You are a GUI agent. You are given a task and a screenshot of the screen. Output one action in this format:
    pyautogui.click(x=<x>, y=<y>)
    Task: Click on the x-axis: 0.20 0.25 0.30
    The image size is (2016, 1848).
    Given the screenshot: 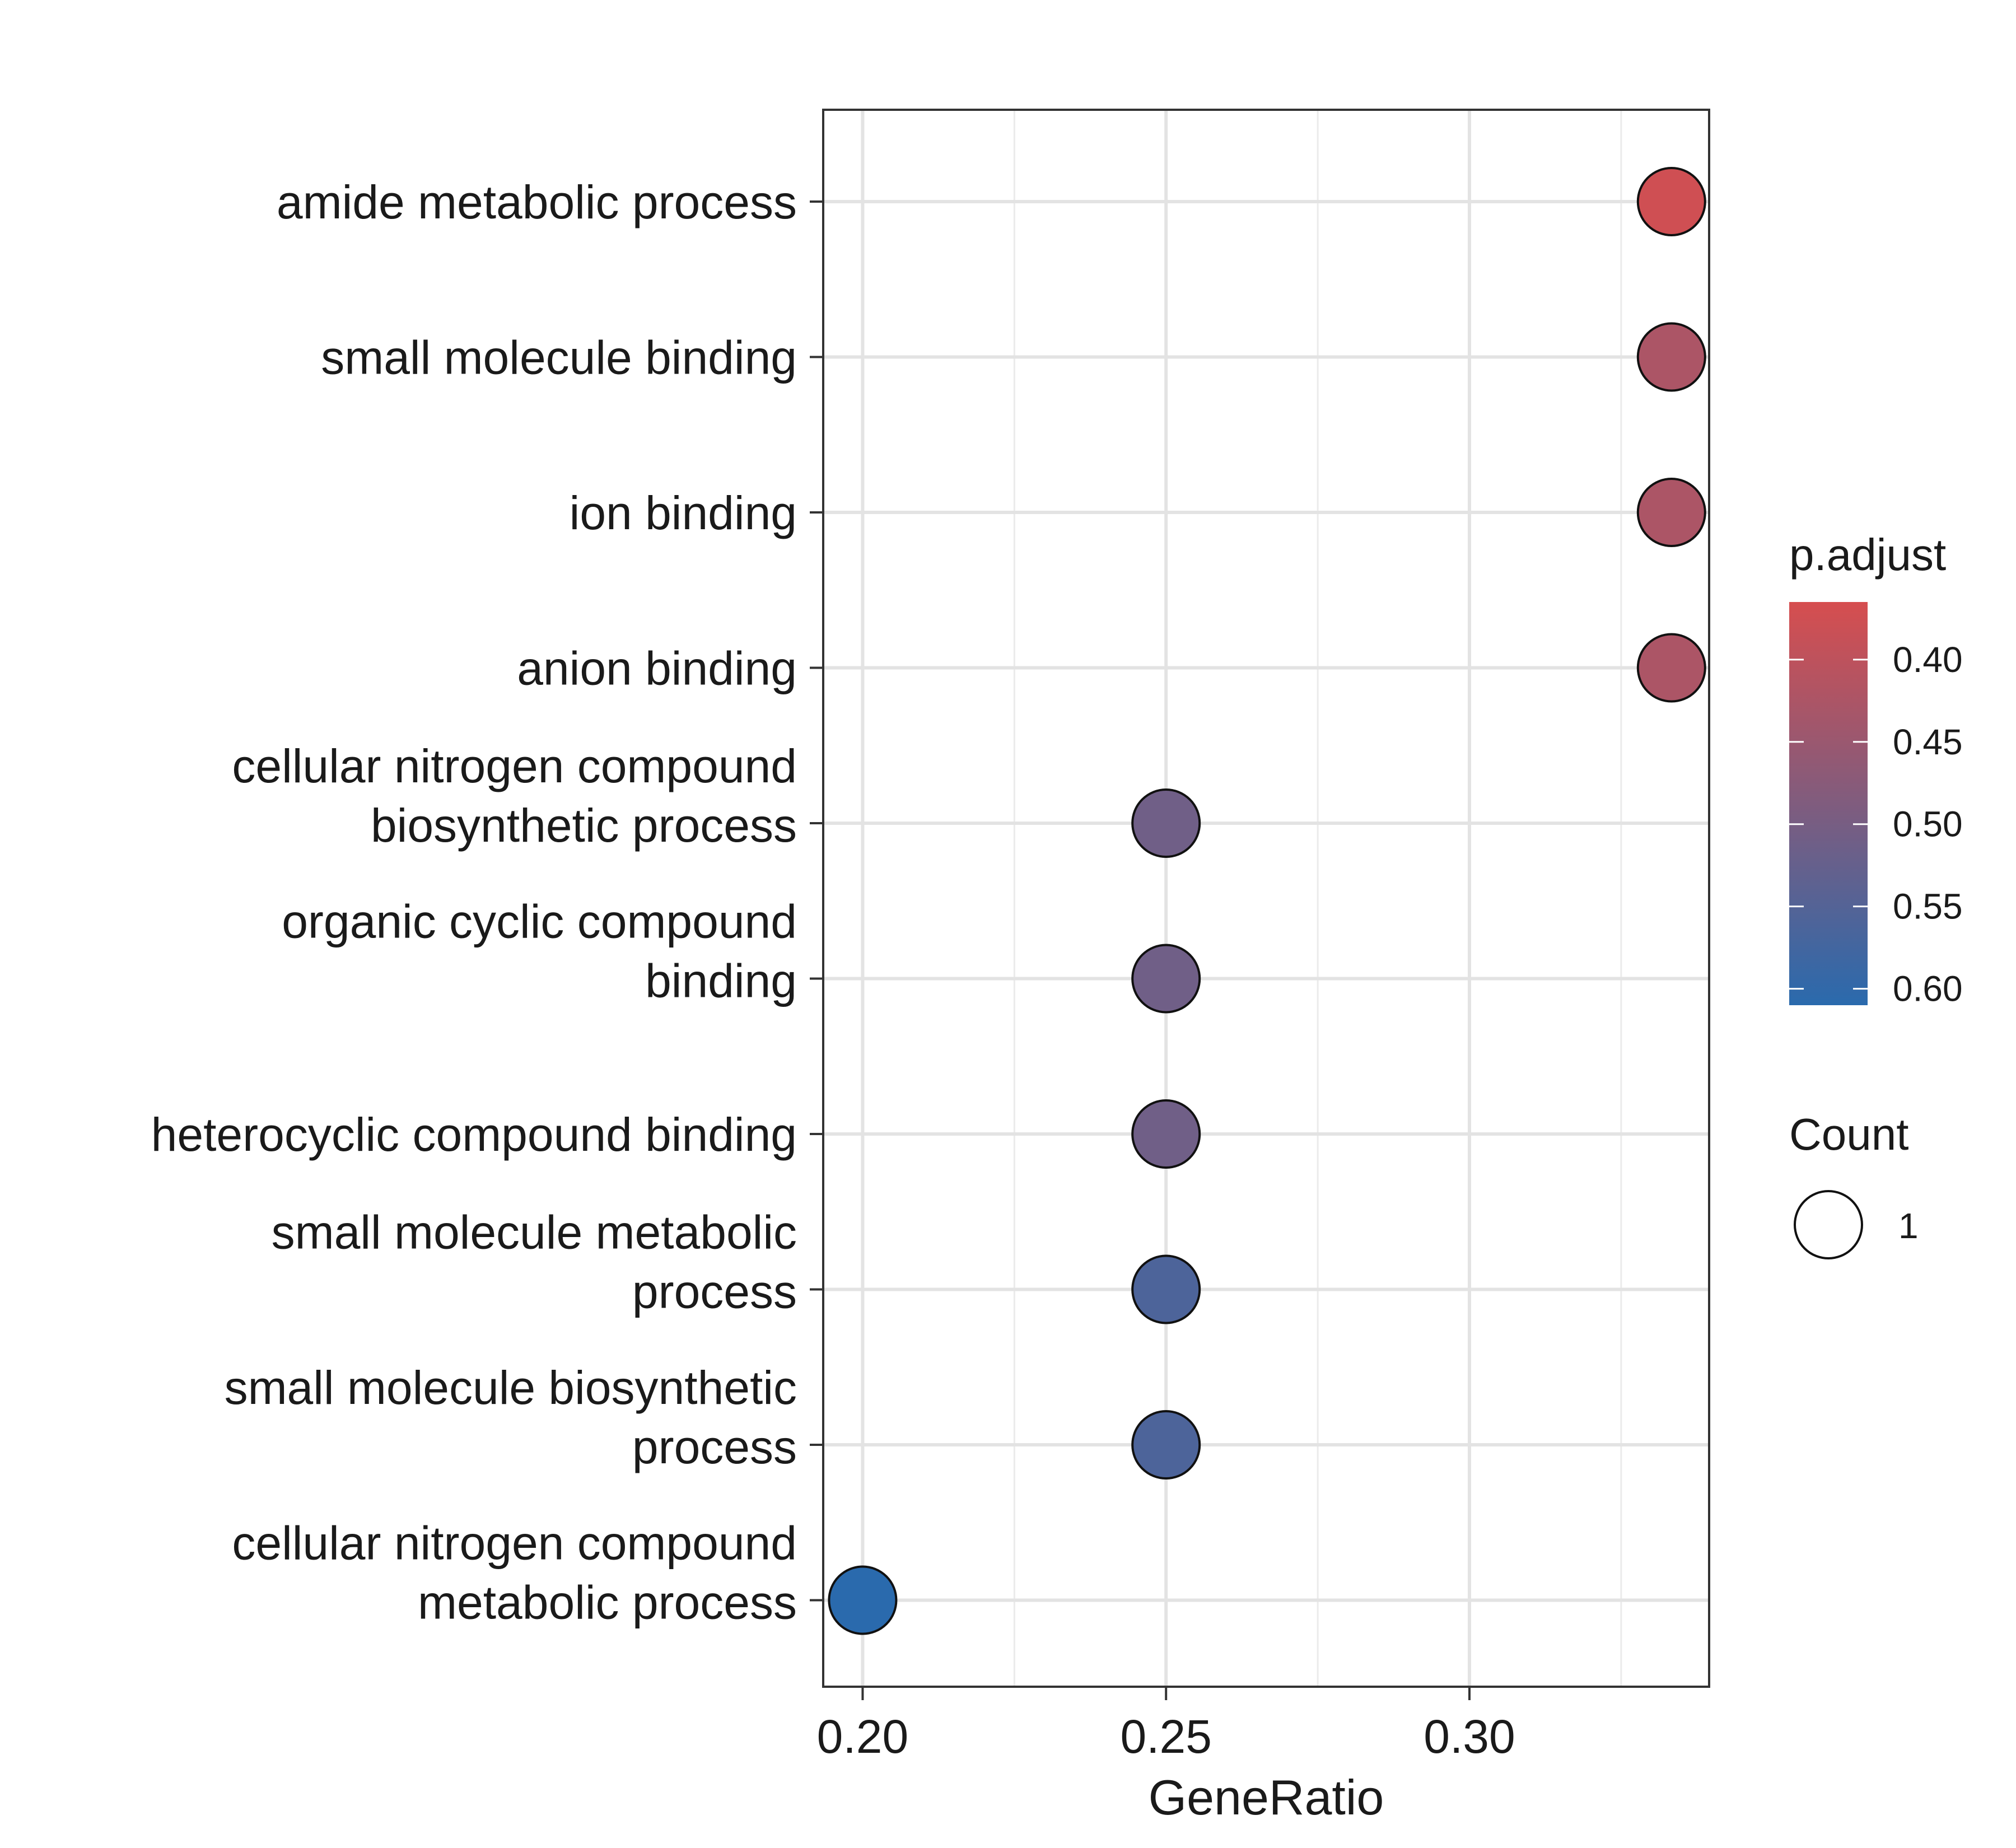 What is the action you would take?
    pyautogui.click(x=1166, y=1725)
    